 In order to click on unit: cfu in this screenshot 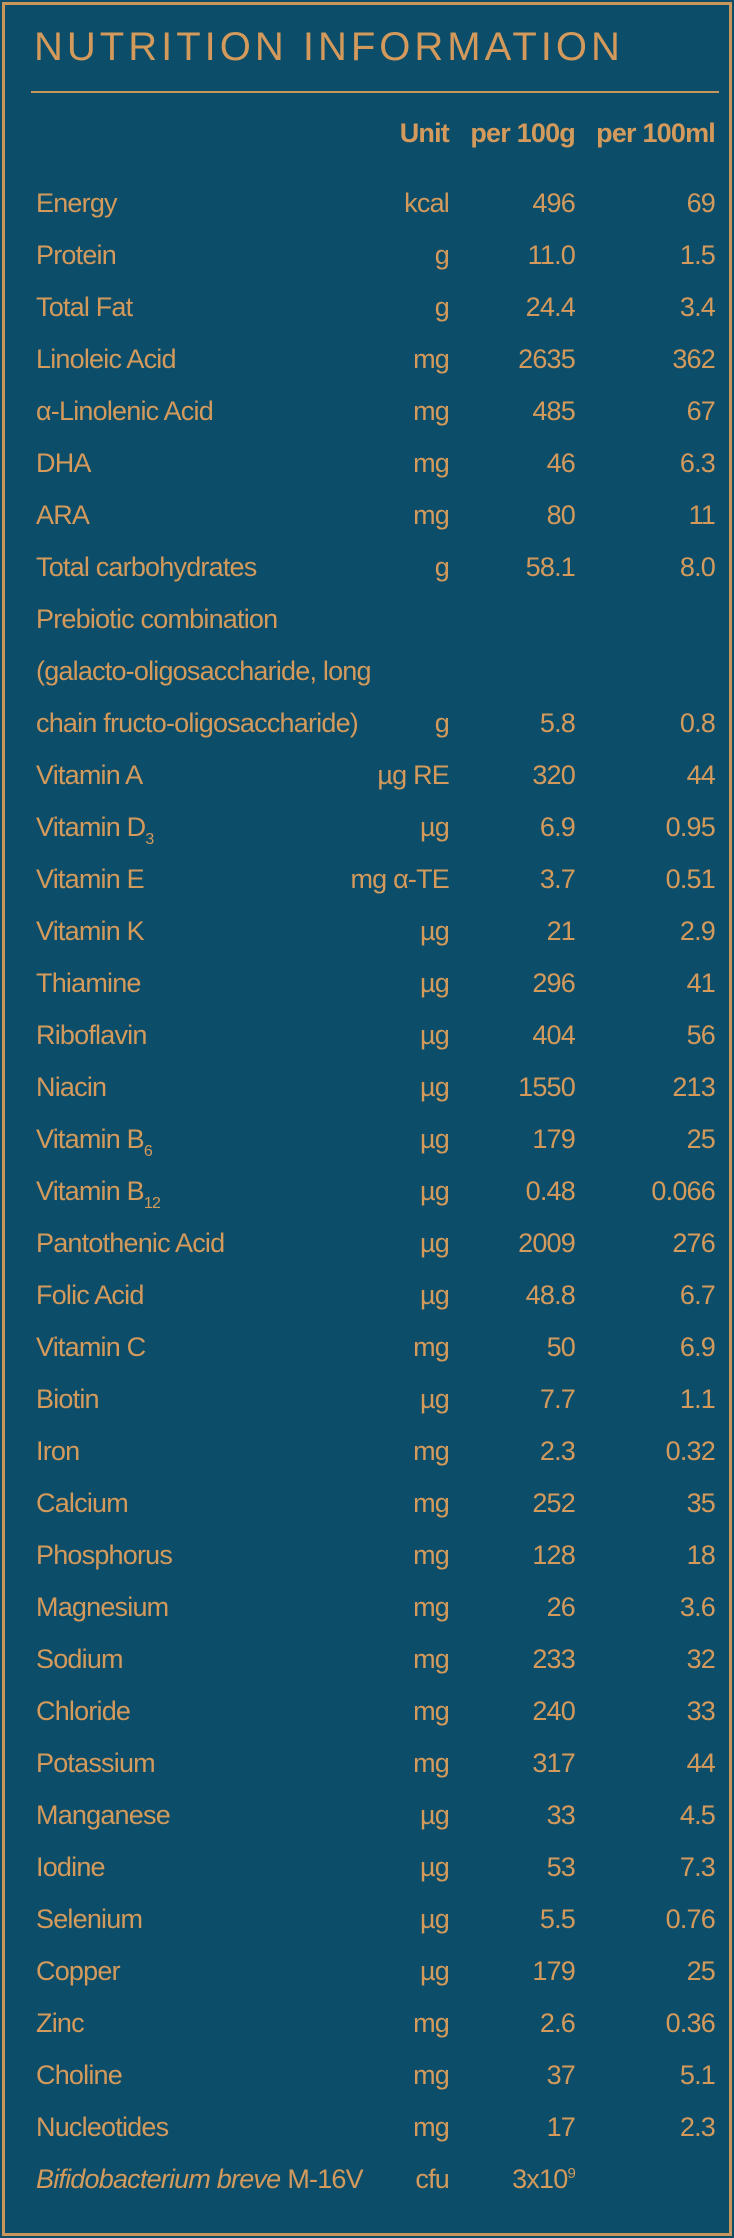, I will do `click(432, 2179)`.